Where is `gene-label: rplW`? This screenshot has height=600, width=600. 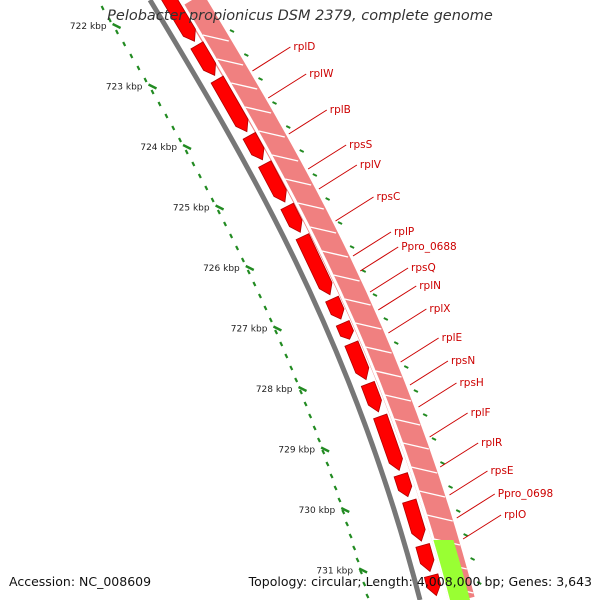 gene-label: rplW is located at coordinates (321, 74).